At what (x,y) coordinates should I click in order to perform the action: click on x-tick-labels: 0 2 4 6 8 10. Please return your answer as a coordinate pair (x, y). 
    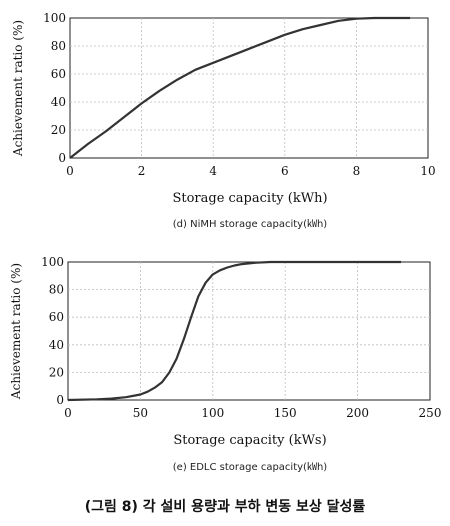
    Looking at the image, I should click on (250, 171).